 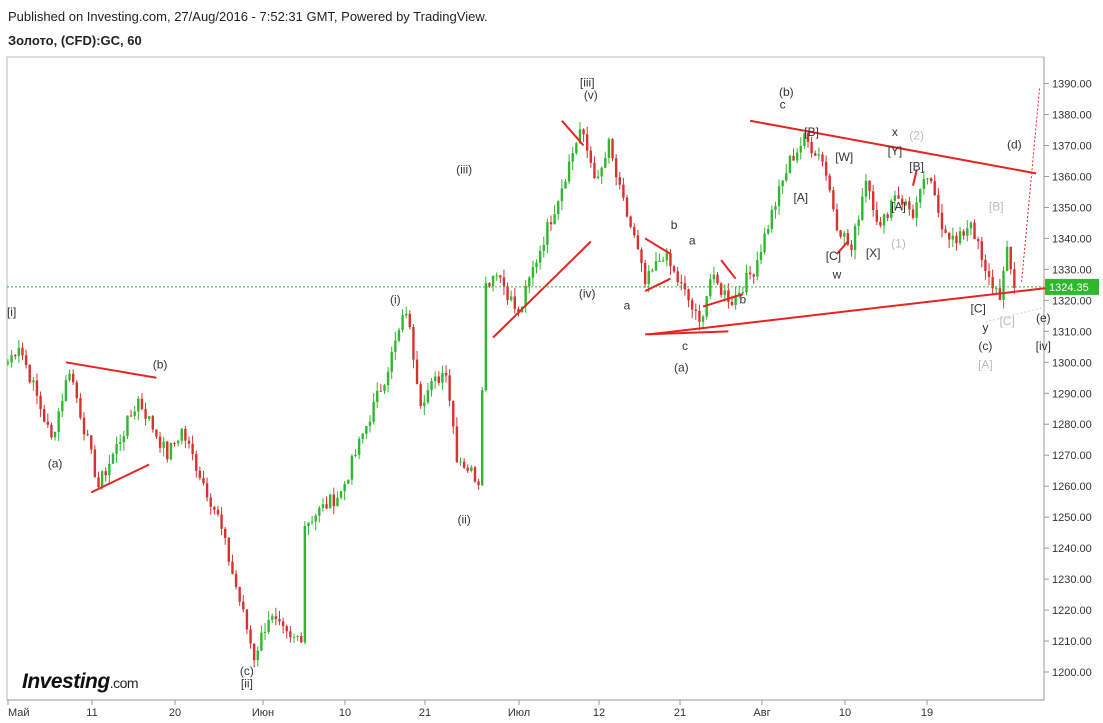 What do you see at coordinates (985, 364) in the screenshot?
I see `wave-label: [A]` at bounding box center [985, 364].